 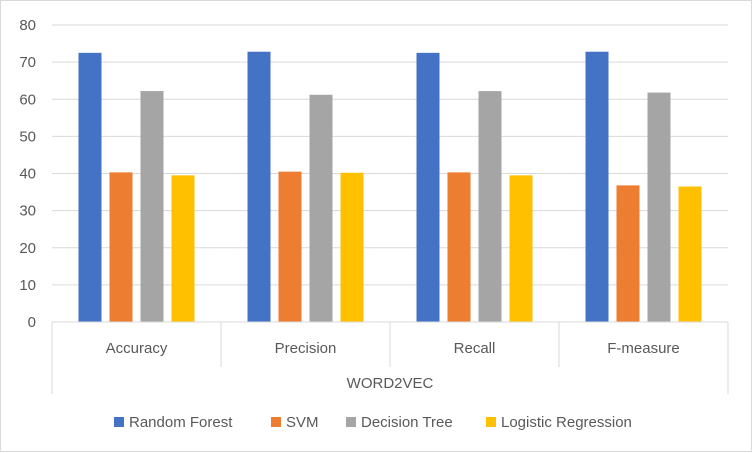 What do you see at coordinates (628, 253) in the screenshot?
I see `bar-svm-f-measure` at bounding box center [628, 253].